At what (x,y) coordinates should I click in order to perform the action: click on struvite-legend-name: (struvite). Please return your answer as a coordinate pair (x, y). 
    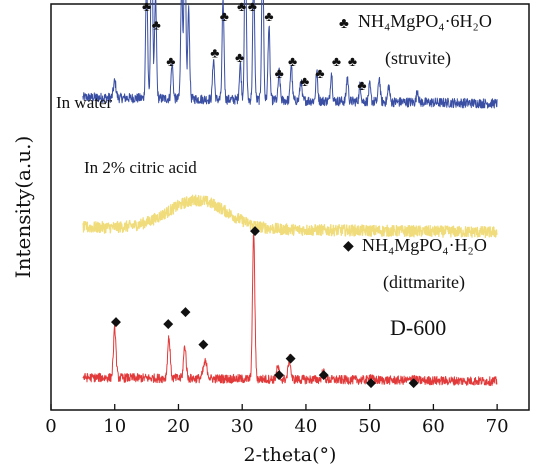
    Looking at the image, I should click on (418, 58).